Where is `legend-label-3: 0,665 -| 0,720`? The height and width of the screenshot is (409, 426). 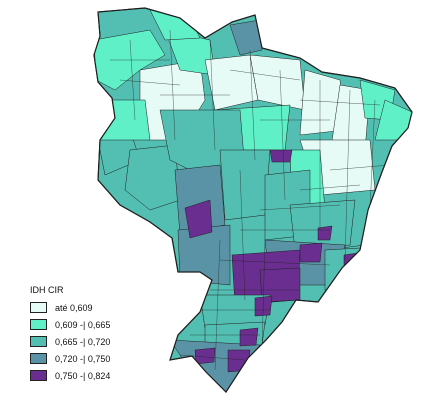 legend-label-3: 0,665 -| 0,720 is located at coordinates (83, 341).